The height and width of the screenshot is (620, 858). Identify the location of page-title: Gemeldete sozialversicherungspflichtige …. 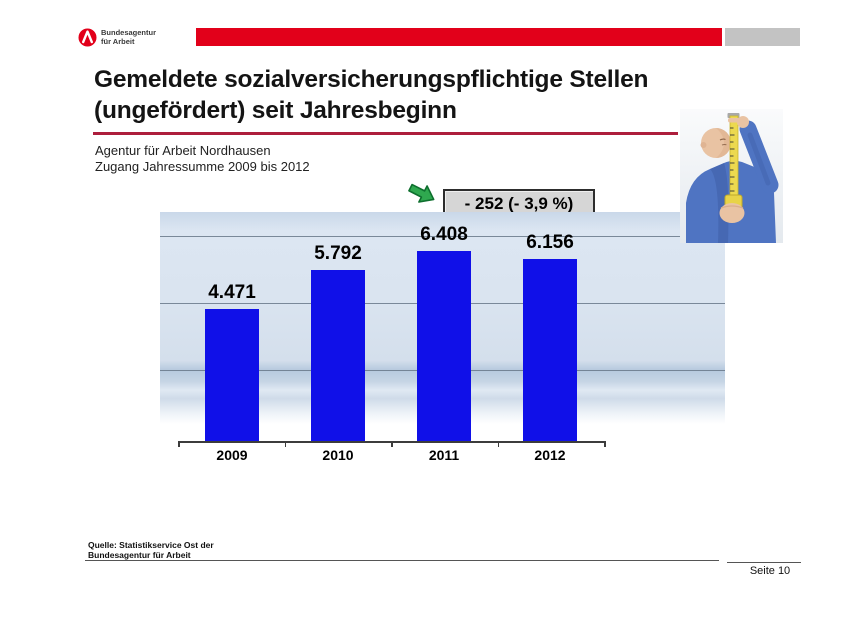
(394, 95).